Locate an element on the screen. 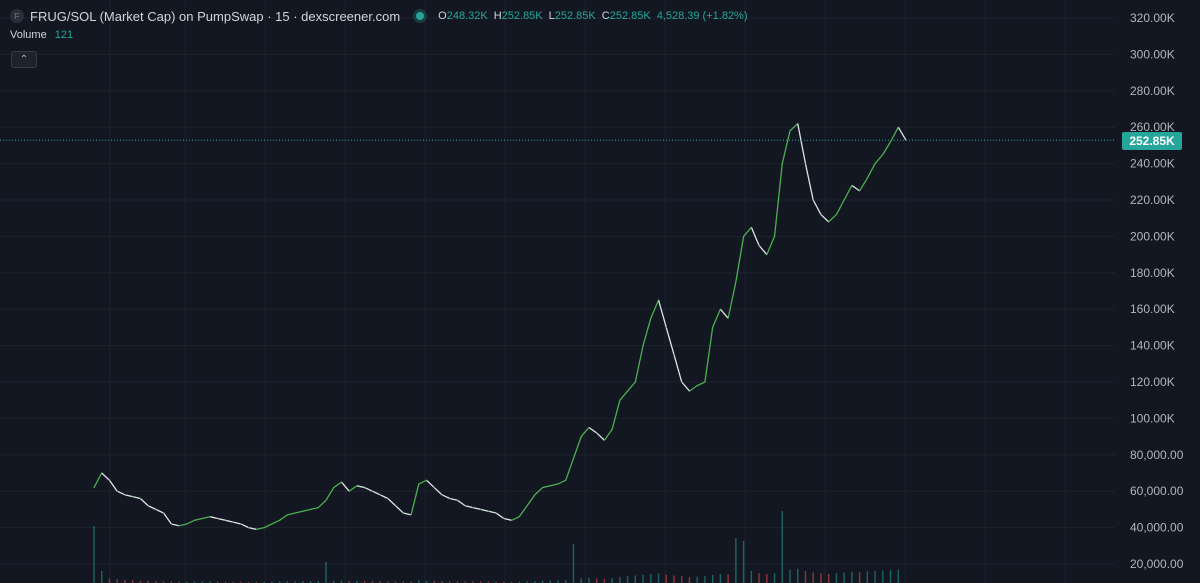 This screenshot has width=1200, height=583. y-tick-label: 240.00K is located at coordinates (1152, 164).